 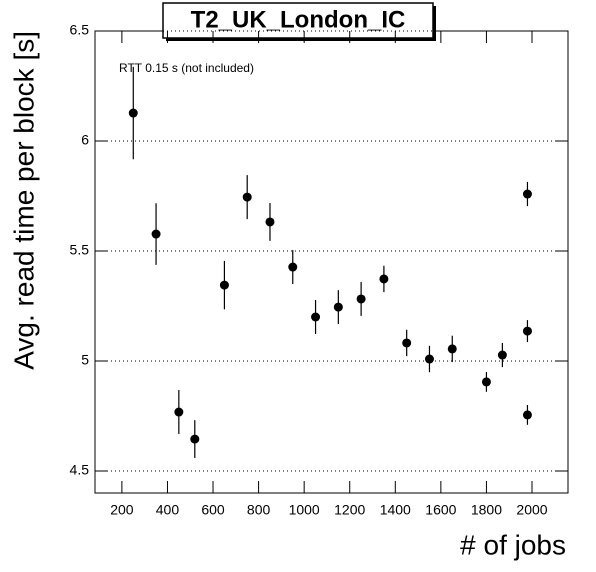 What do you see at coordinates (80, 470) in the screenshot?
I see `y-tick-label: 4.5` at bounding box center [80, 470].